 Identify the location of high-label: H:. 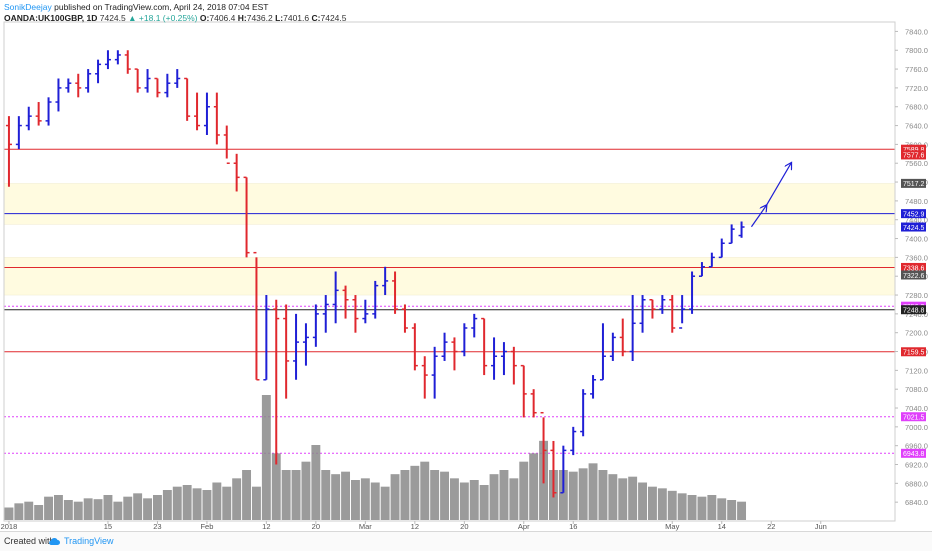
(242, 18).